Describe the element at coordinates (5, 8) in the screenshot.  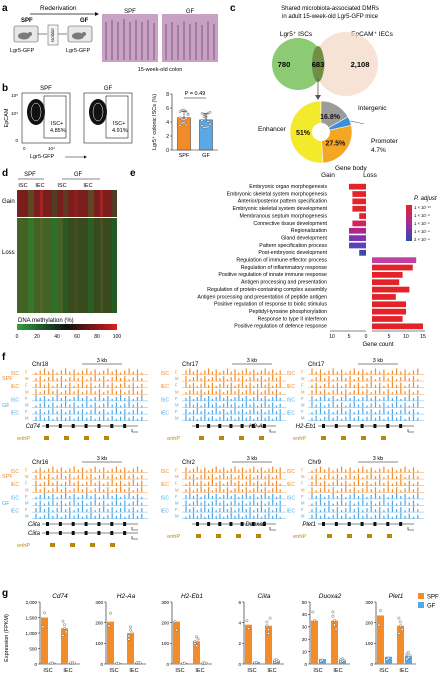
I see `panel-a-letter: a` at that location.